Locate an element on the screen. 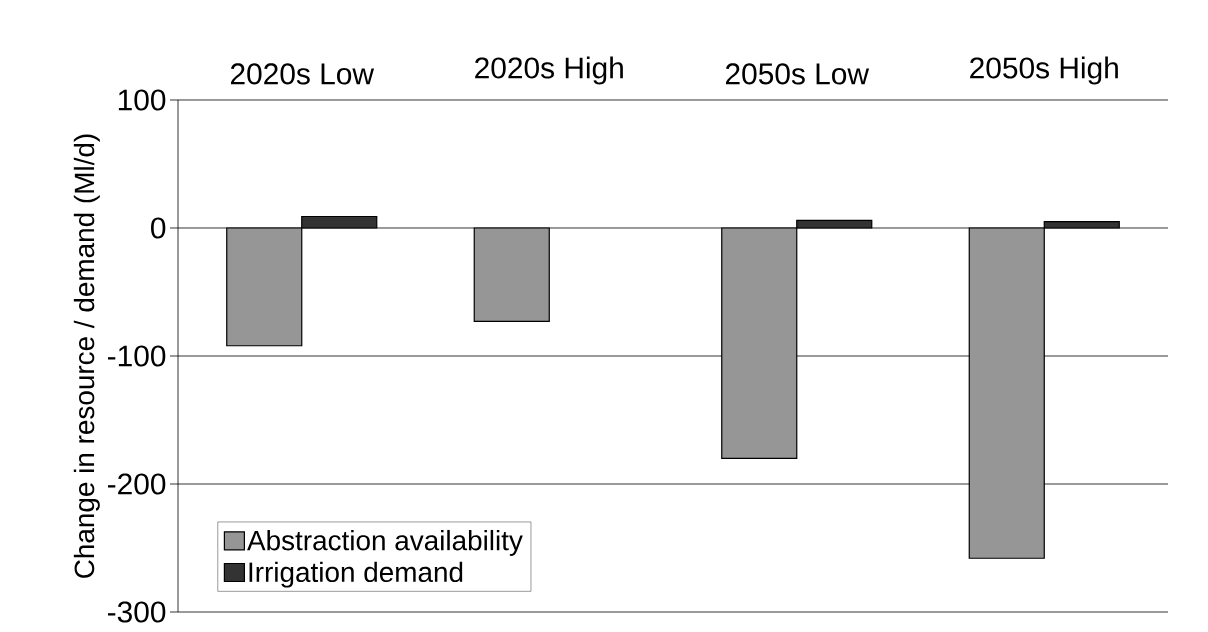  x-tick-label: 2020s Low is located at coordinates (302, 74).